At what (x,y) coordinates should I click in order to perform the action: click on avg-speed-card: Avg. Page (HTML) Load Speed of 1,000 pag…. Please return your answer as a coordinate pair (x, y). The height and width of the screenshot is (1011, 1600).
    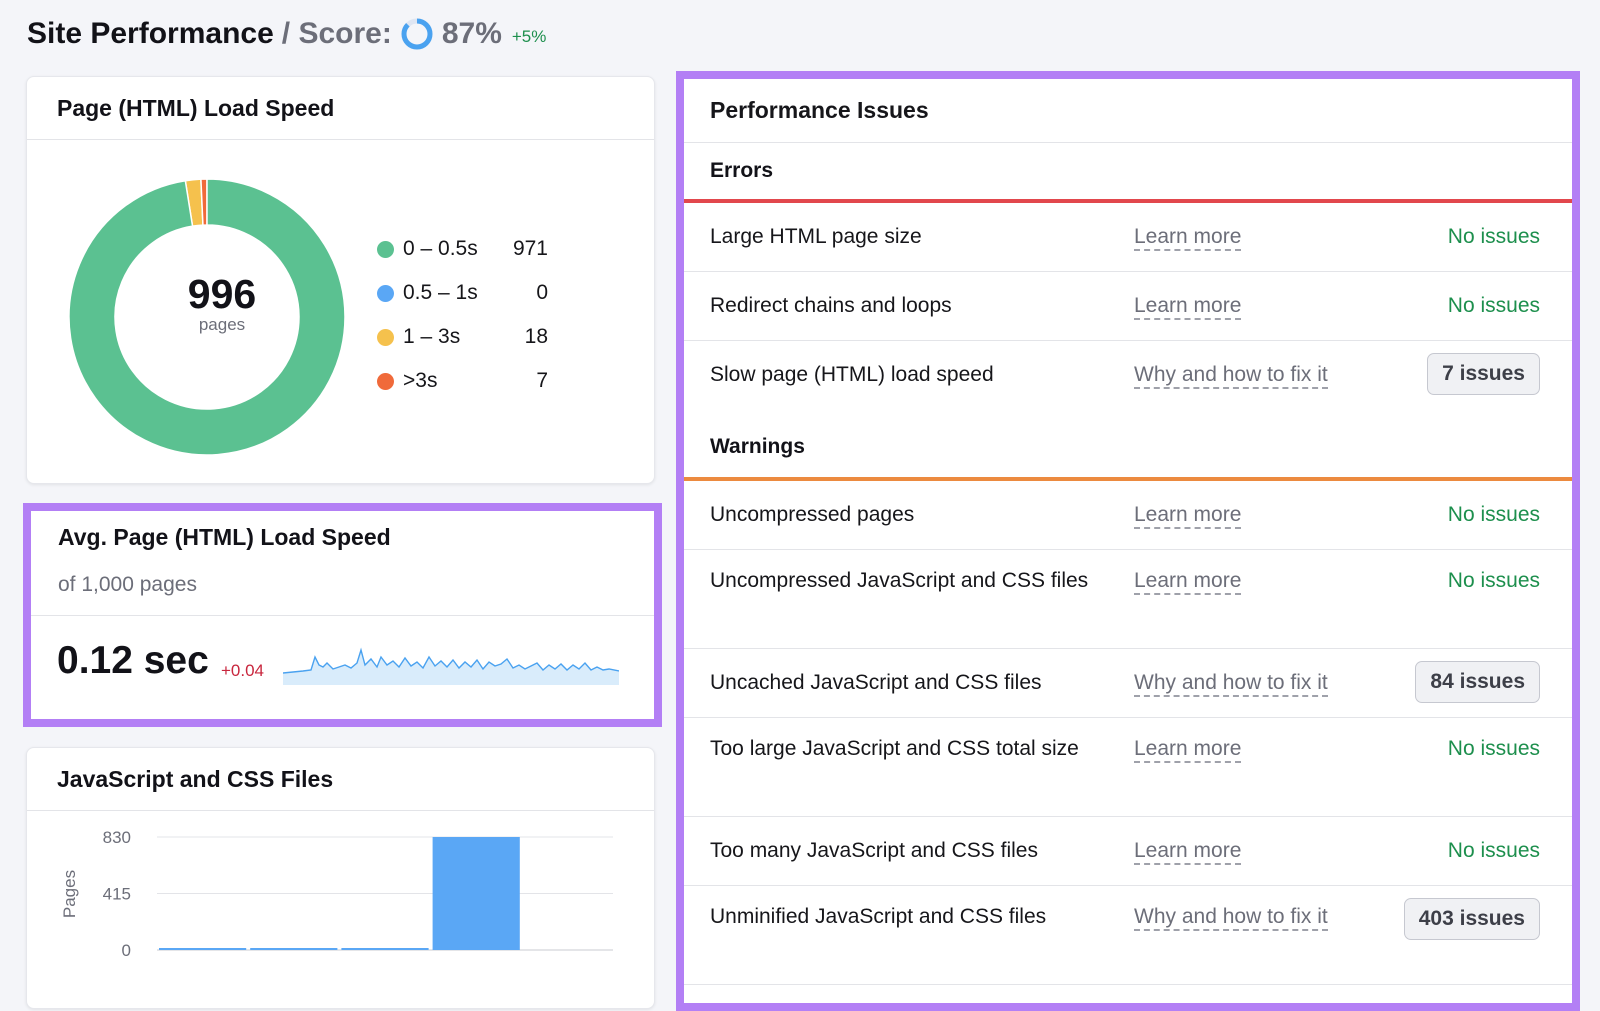
    Looking at the image, I should click on (342, 615).